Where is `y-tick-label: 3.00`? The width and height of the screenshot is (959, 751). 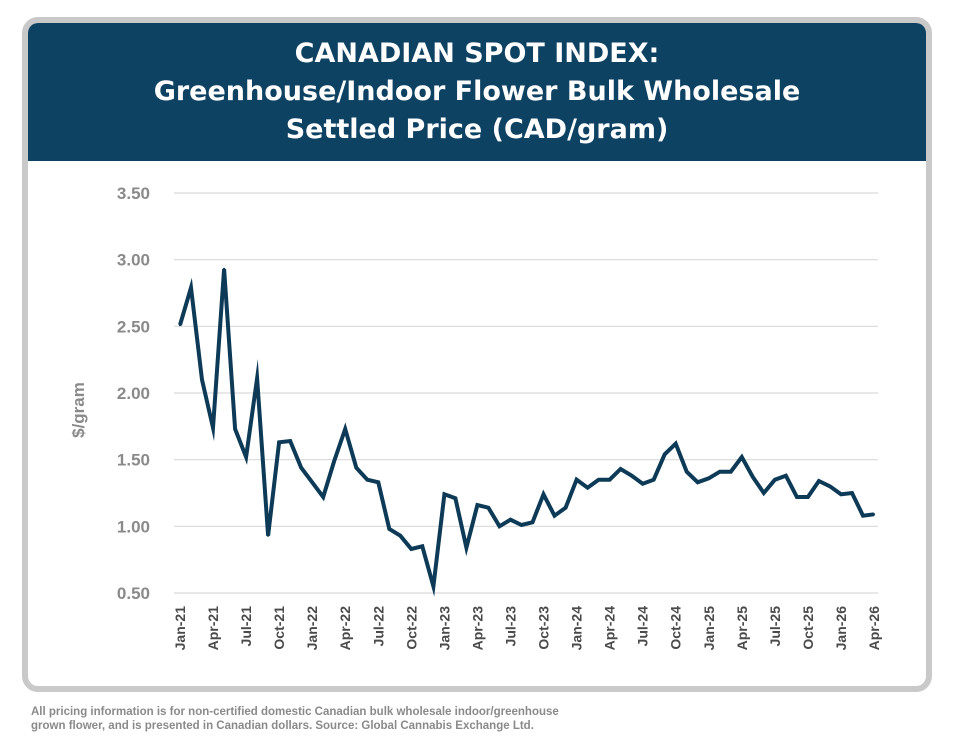 y-tick-label: 3.00 is located at coordinates (133, 260).